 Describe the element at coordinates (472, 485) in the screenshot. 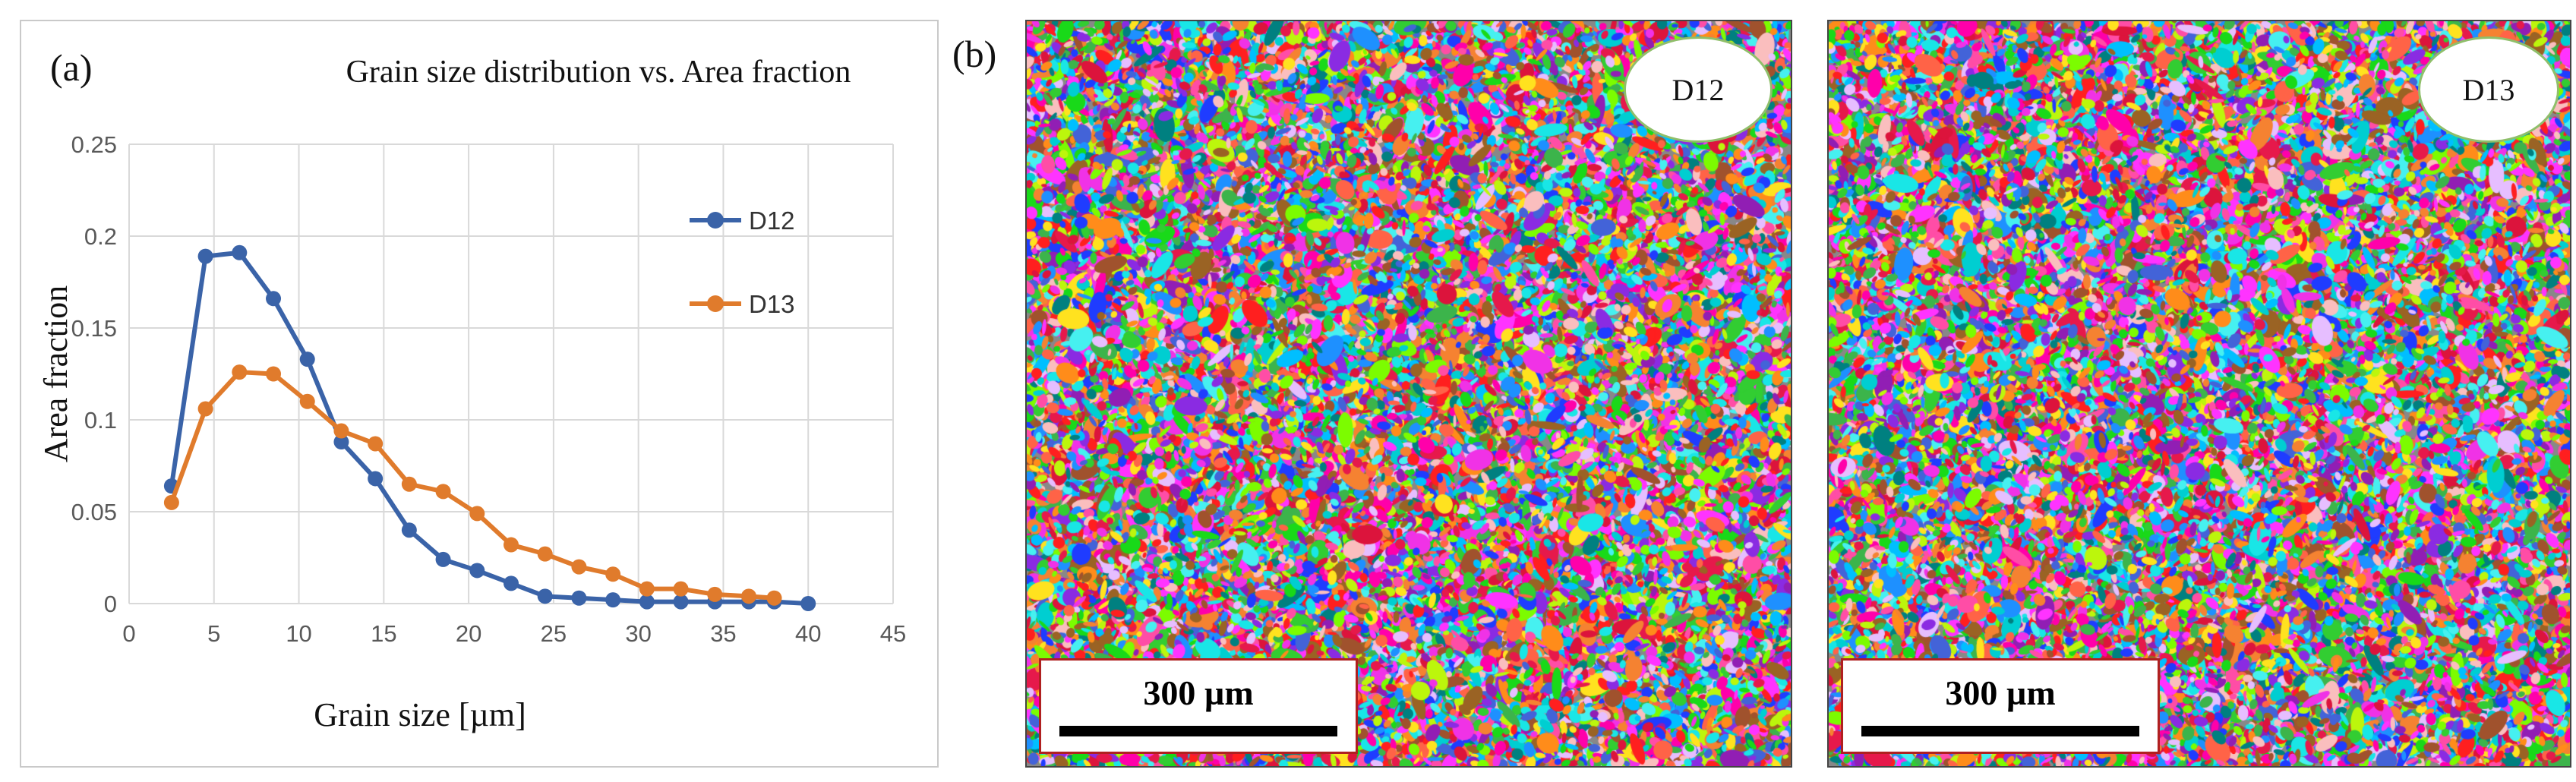

I see `series-line-d13` at that location.